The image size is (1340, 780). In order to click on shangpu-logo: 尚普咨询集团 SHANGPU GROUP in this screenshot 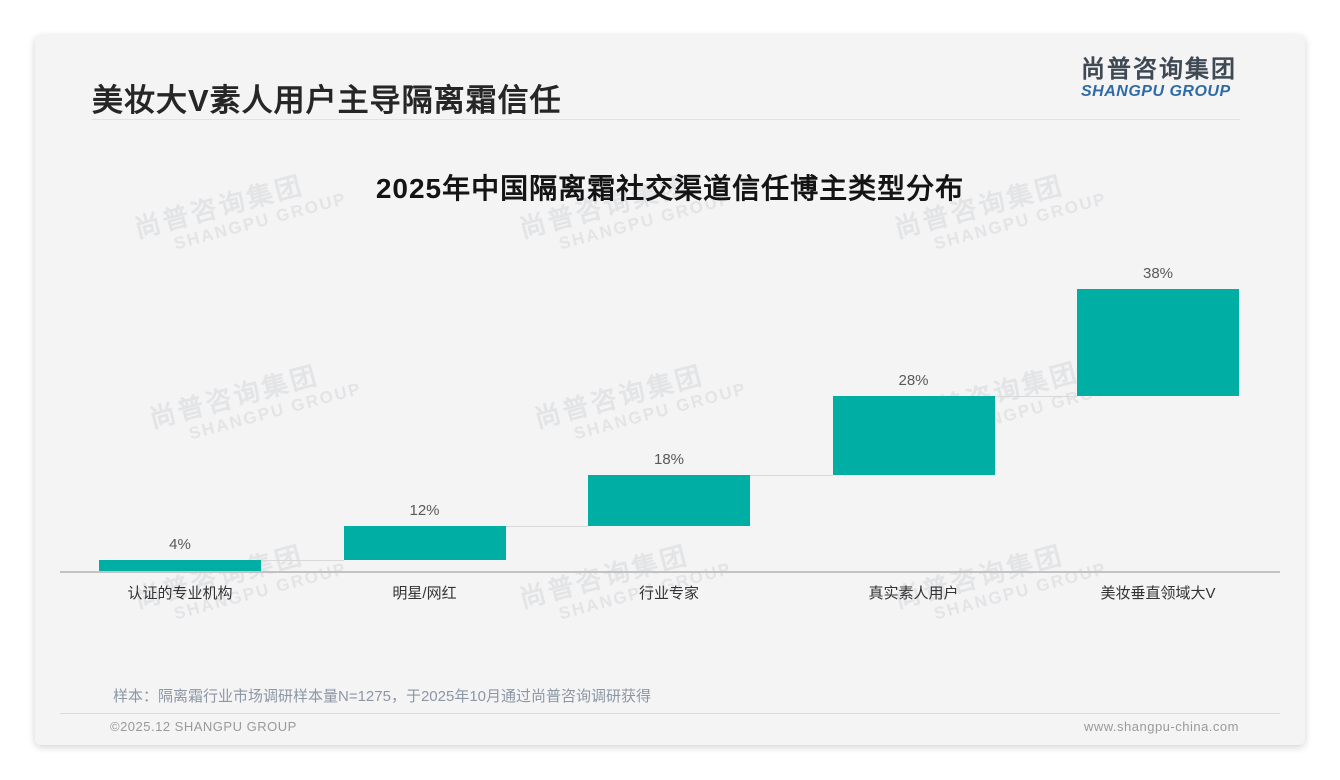, I will do `click(1159, 79)`.